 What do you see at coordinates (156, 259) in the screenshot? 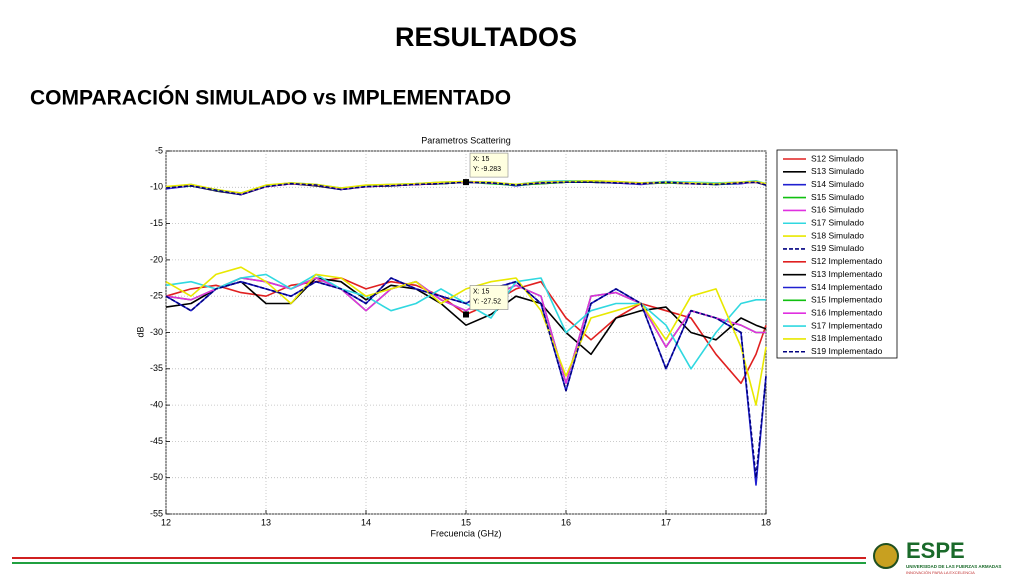
I see `y-tick-label: -20` at bounding box center [156, 259].